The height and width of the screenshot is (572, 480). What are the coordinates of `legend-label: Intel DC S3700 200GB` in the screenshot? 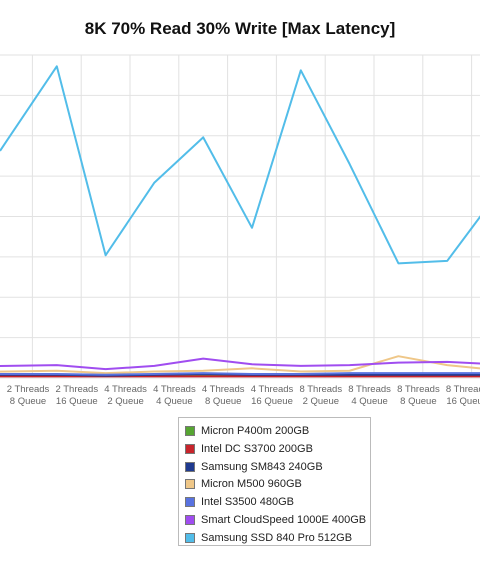 It's located at (257, 448).